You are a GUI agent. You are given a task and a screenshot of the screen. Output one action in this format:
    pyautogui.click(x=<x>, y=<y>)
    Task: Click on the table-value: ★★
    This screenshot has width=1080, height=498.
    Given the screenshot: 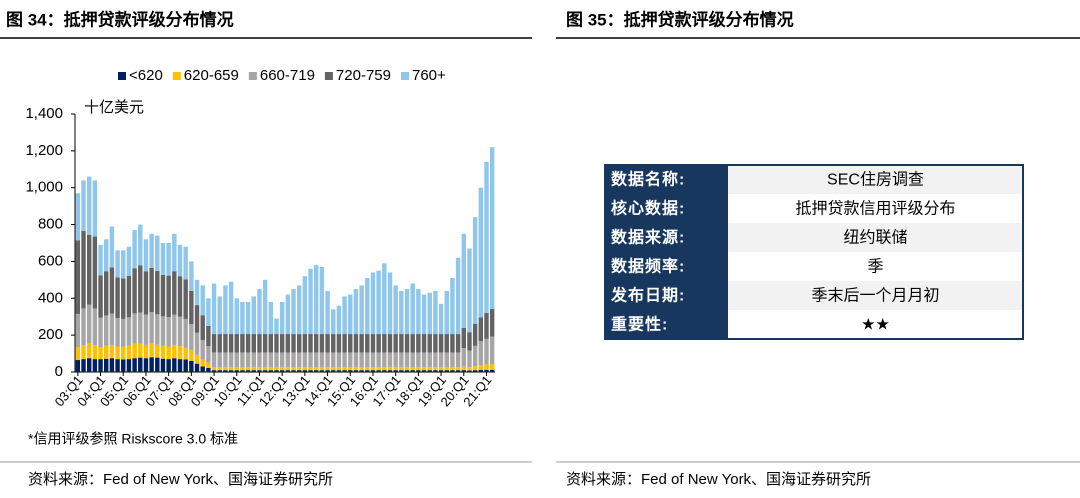 What is the action you would take?
    pyautogui.click(x=875, y=325)
    